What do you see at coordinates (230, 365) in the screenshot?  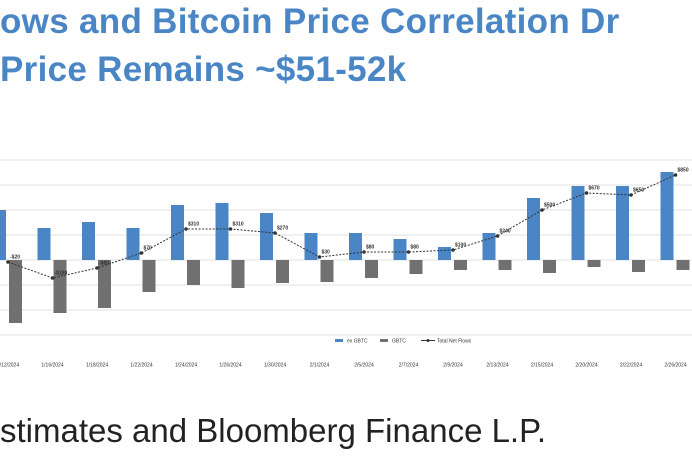 I see `x-tick-label: 1/26/2024` at bounding box center [230, 365].